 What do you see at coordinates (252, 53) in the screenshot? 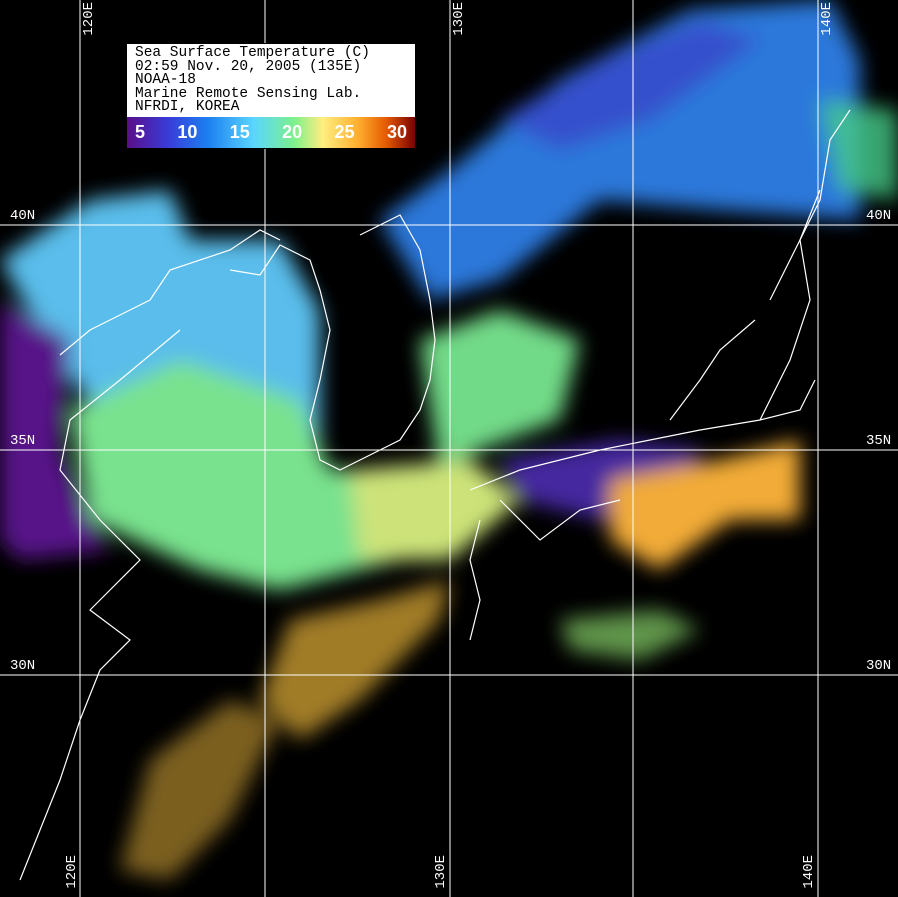
I see `legend-title: Sea Surface Temperature (C)` at bounding box center [252, 53].